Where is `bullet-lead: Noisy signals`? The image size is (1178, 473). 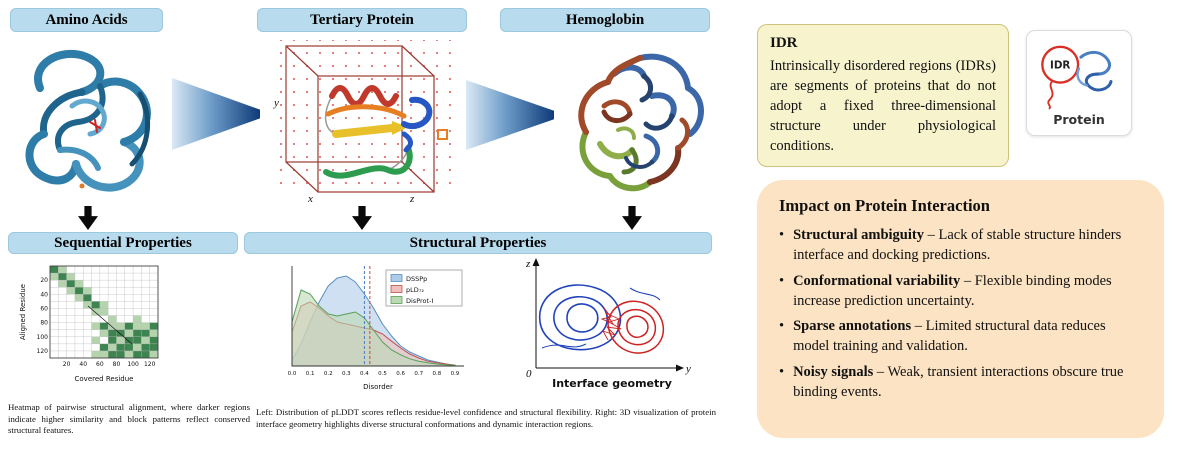 bullet-lead: Noisy signals is located at coordinates (833, 371).